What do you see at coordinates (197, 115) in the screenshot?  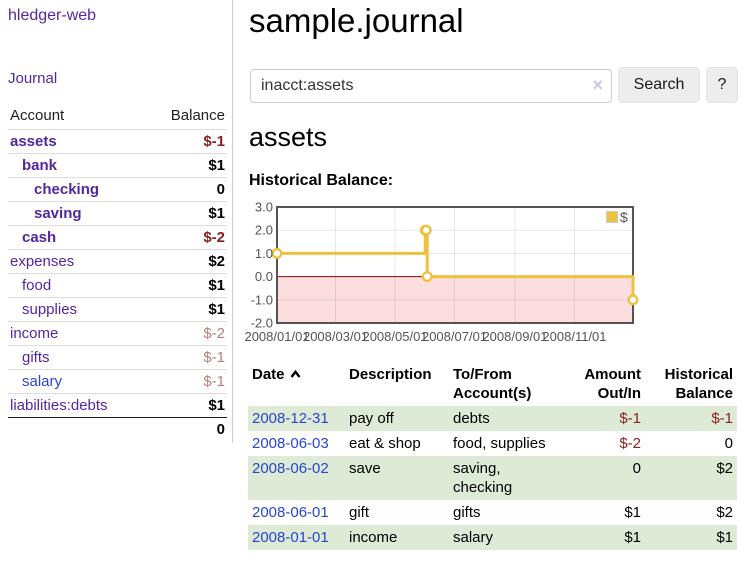 I see `accounts-header-balance: Balance` at bounding box center [197, 115].